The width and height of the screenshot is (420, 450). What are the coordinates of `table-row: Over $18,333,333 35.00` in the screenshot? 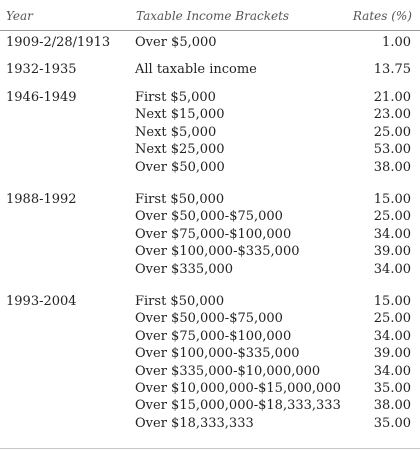 It's located at (210, 424).